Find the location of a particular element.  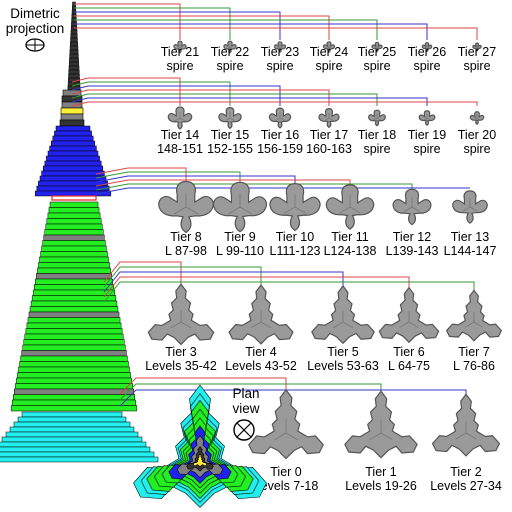

middle-plate-3-core-c is located at coordinates (345, 210).